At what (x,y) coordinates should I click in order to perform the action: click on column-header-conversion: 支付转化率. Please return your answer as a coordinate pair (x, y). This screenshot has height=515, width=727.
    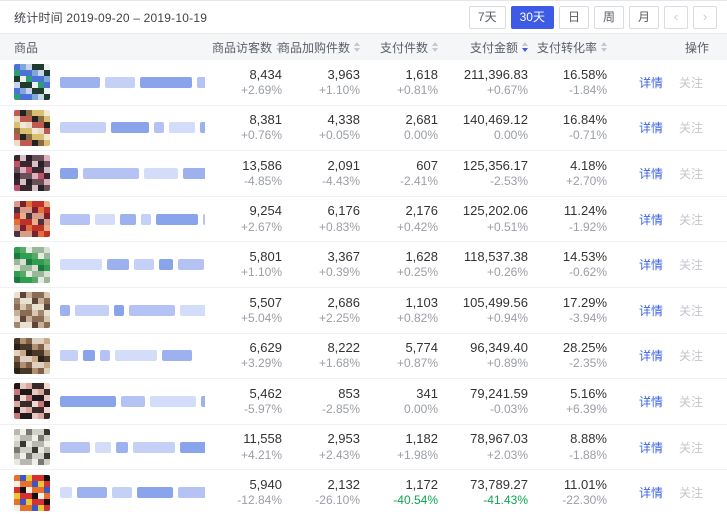
    Looking at the image, I should click on (567, 47).